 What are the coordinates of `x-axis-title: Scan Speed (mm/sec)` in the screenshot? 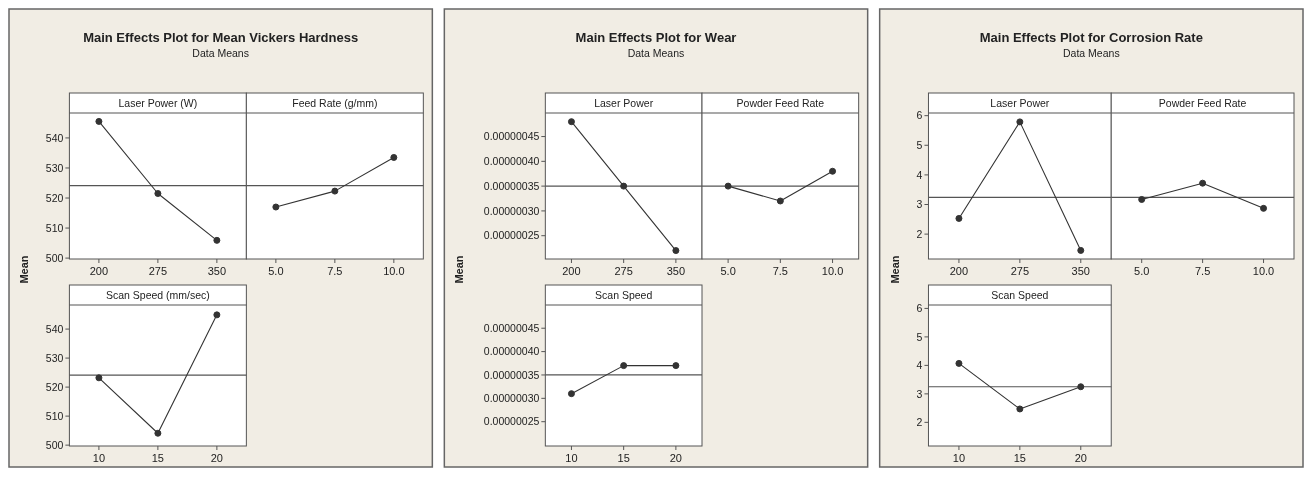 It's located at (157, 295).